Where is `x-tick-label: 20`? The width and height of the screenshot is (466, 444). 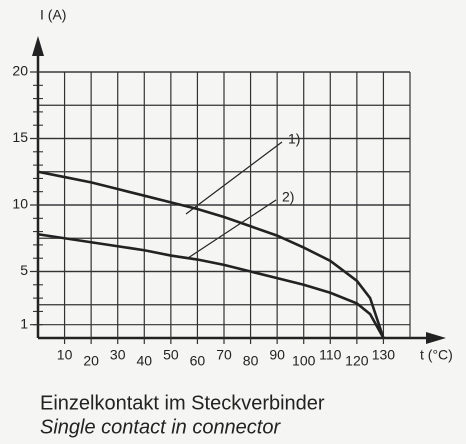 x-tick-label: 20 is located at coordinates (91, 361).